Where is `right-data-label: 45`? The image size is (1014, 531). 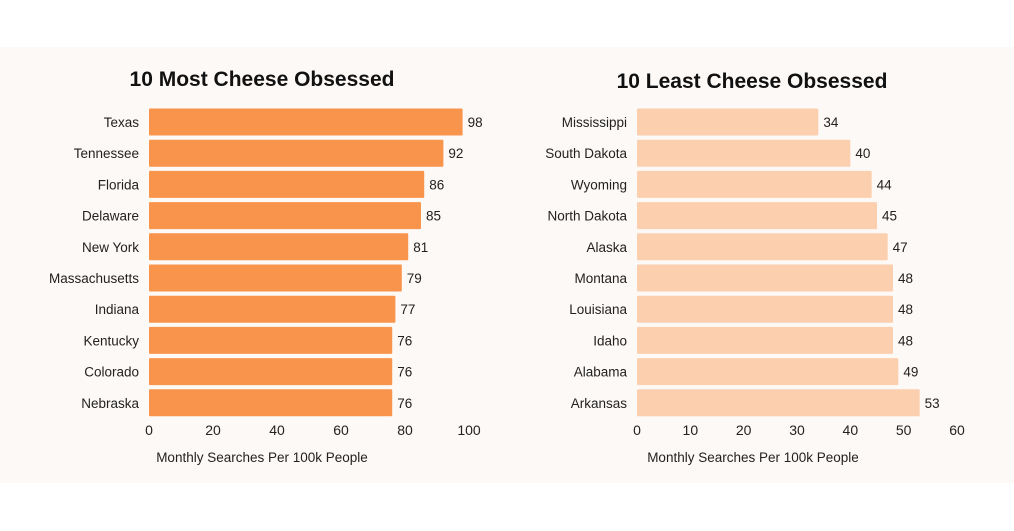 right-data-label: 45 is located at coordinates (889, 216).